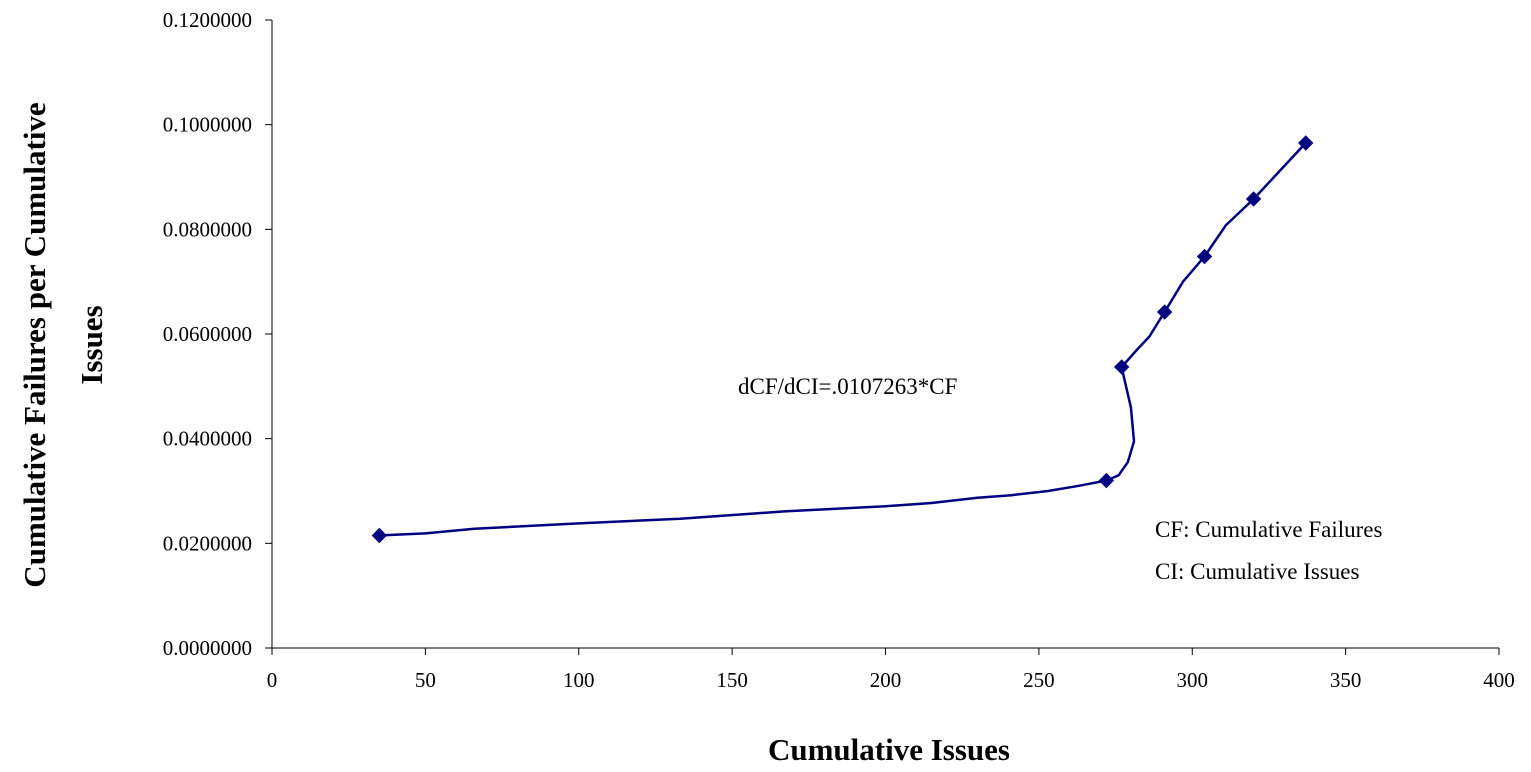  Describe the element at coordinates (732, 680) in the screenshot. I see `x-tick-label: 150` at that location.